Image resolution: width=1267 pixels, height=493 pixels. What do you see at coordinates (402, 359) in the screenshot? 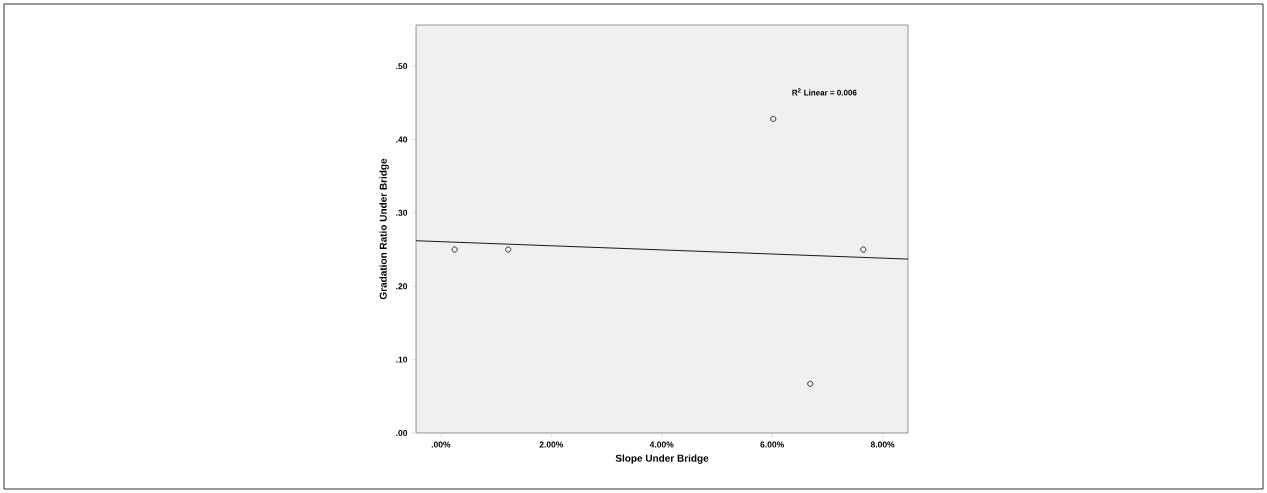
I see `y-tick-label: .10` at bounding box center [402, 359].